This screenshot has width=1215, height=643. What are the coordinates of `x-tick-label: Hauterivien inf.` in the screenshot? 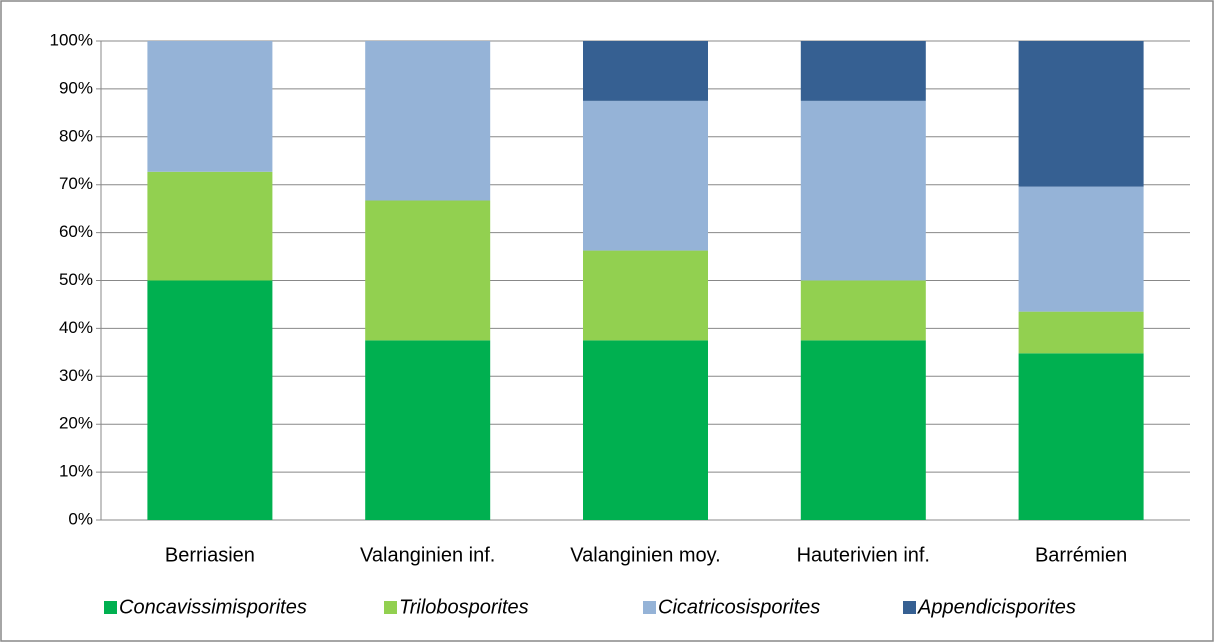 It's located at (863, 555).